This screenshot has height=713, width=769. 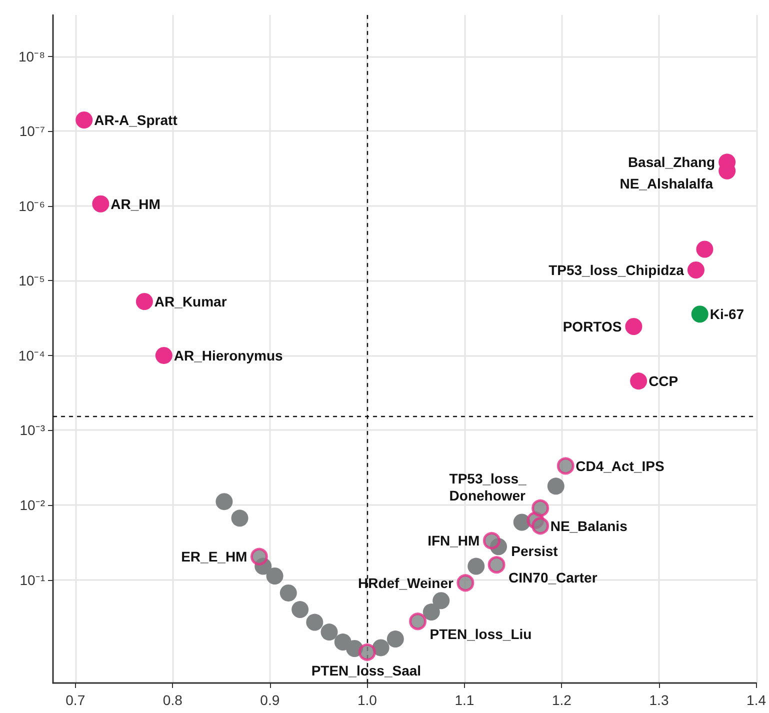 What do you see at coordinates (672, 162) in the screenshot?
I see `annotation: Basal_Zhang` at bounding box center [672, 162].